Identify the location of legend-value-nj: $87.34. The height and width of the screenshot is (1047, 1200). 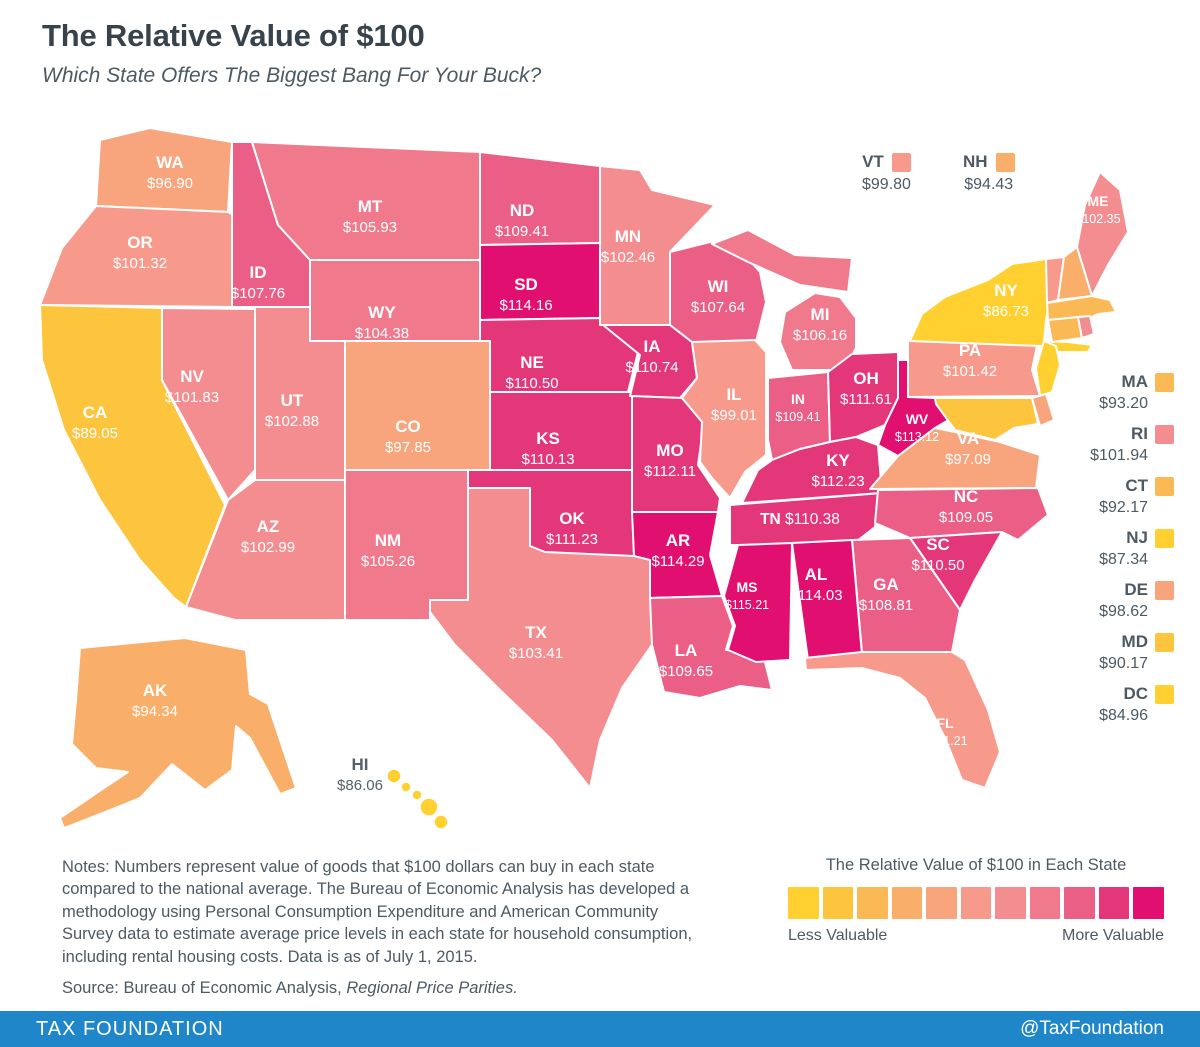
(1123, 559).